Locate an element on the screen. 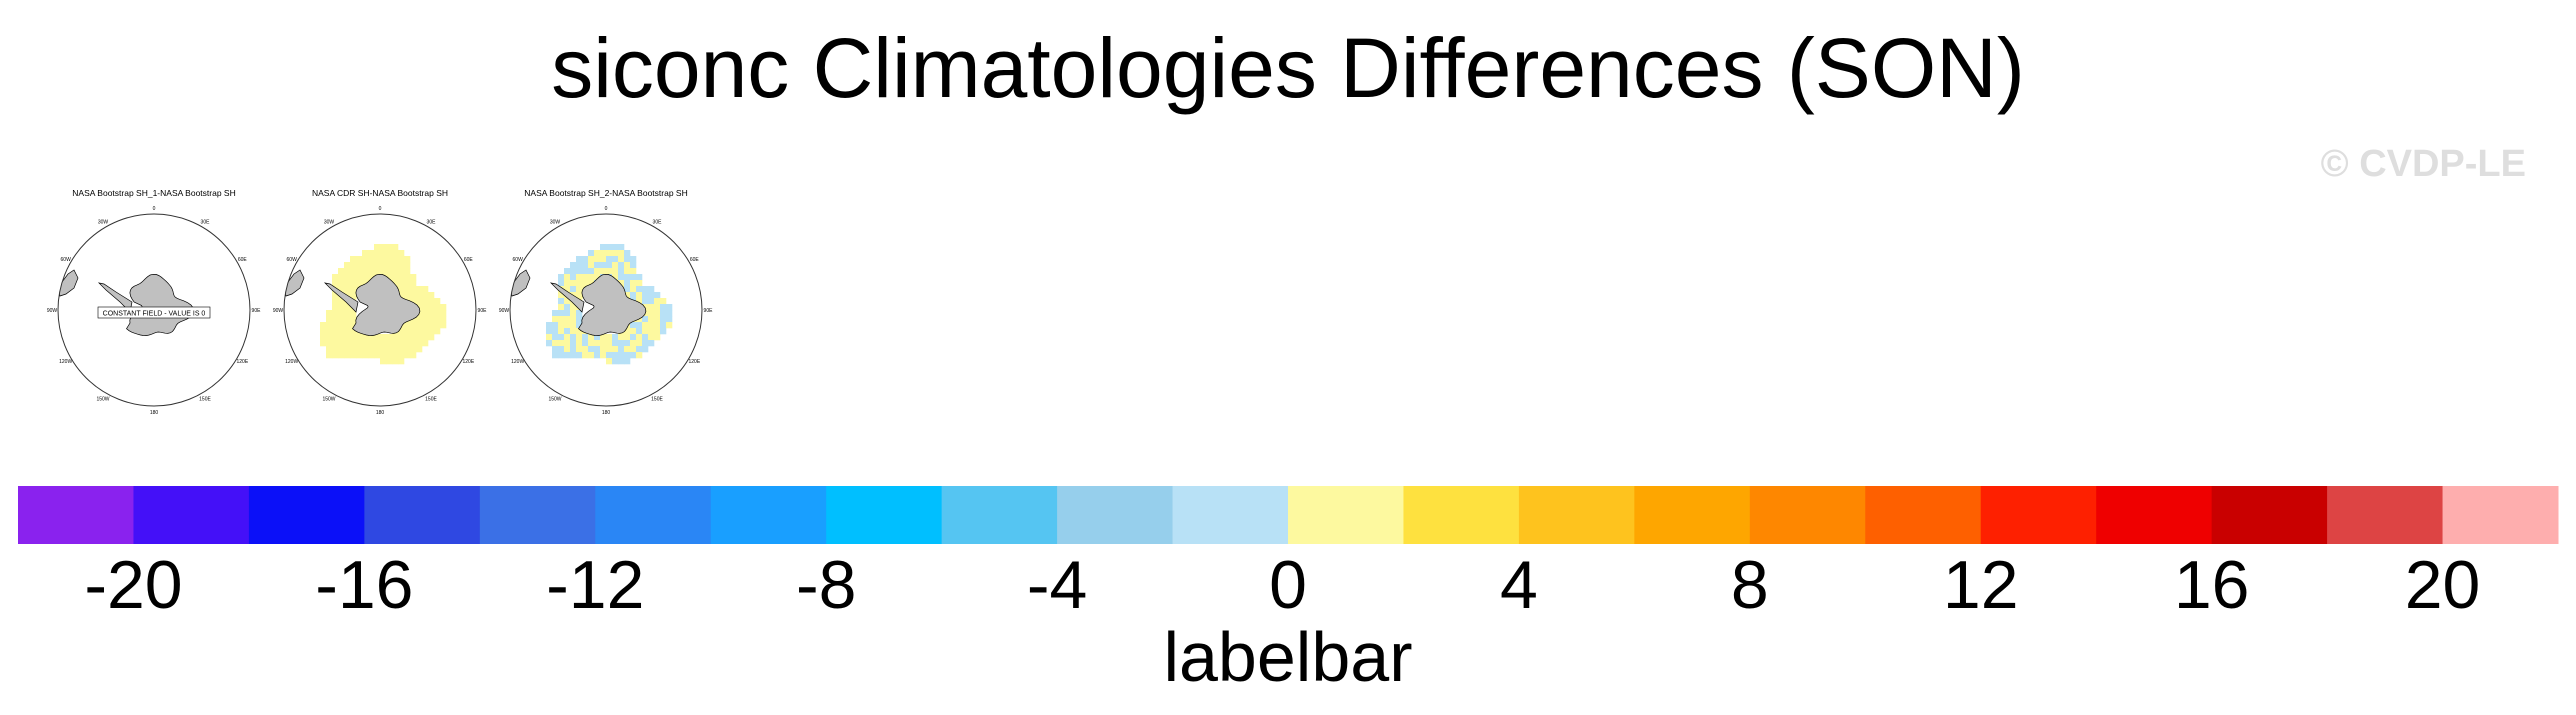  longitude-label: 150W is located at coordinates (328, 399).